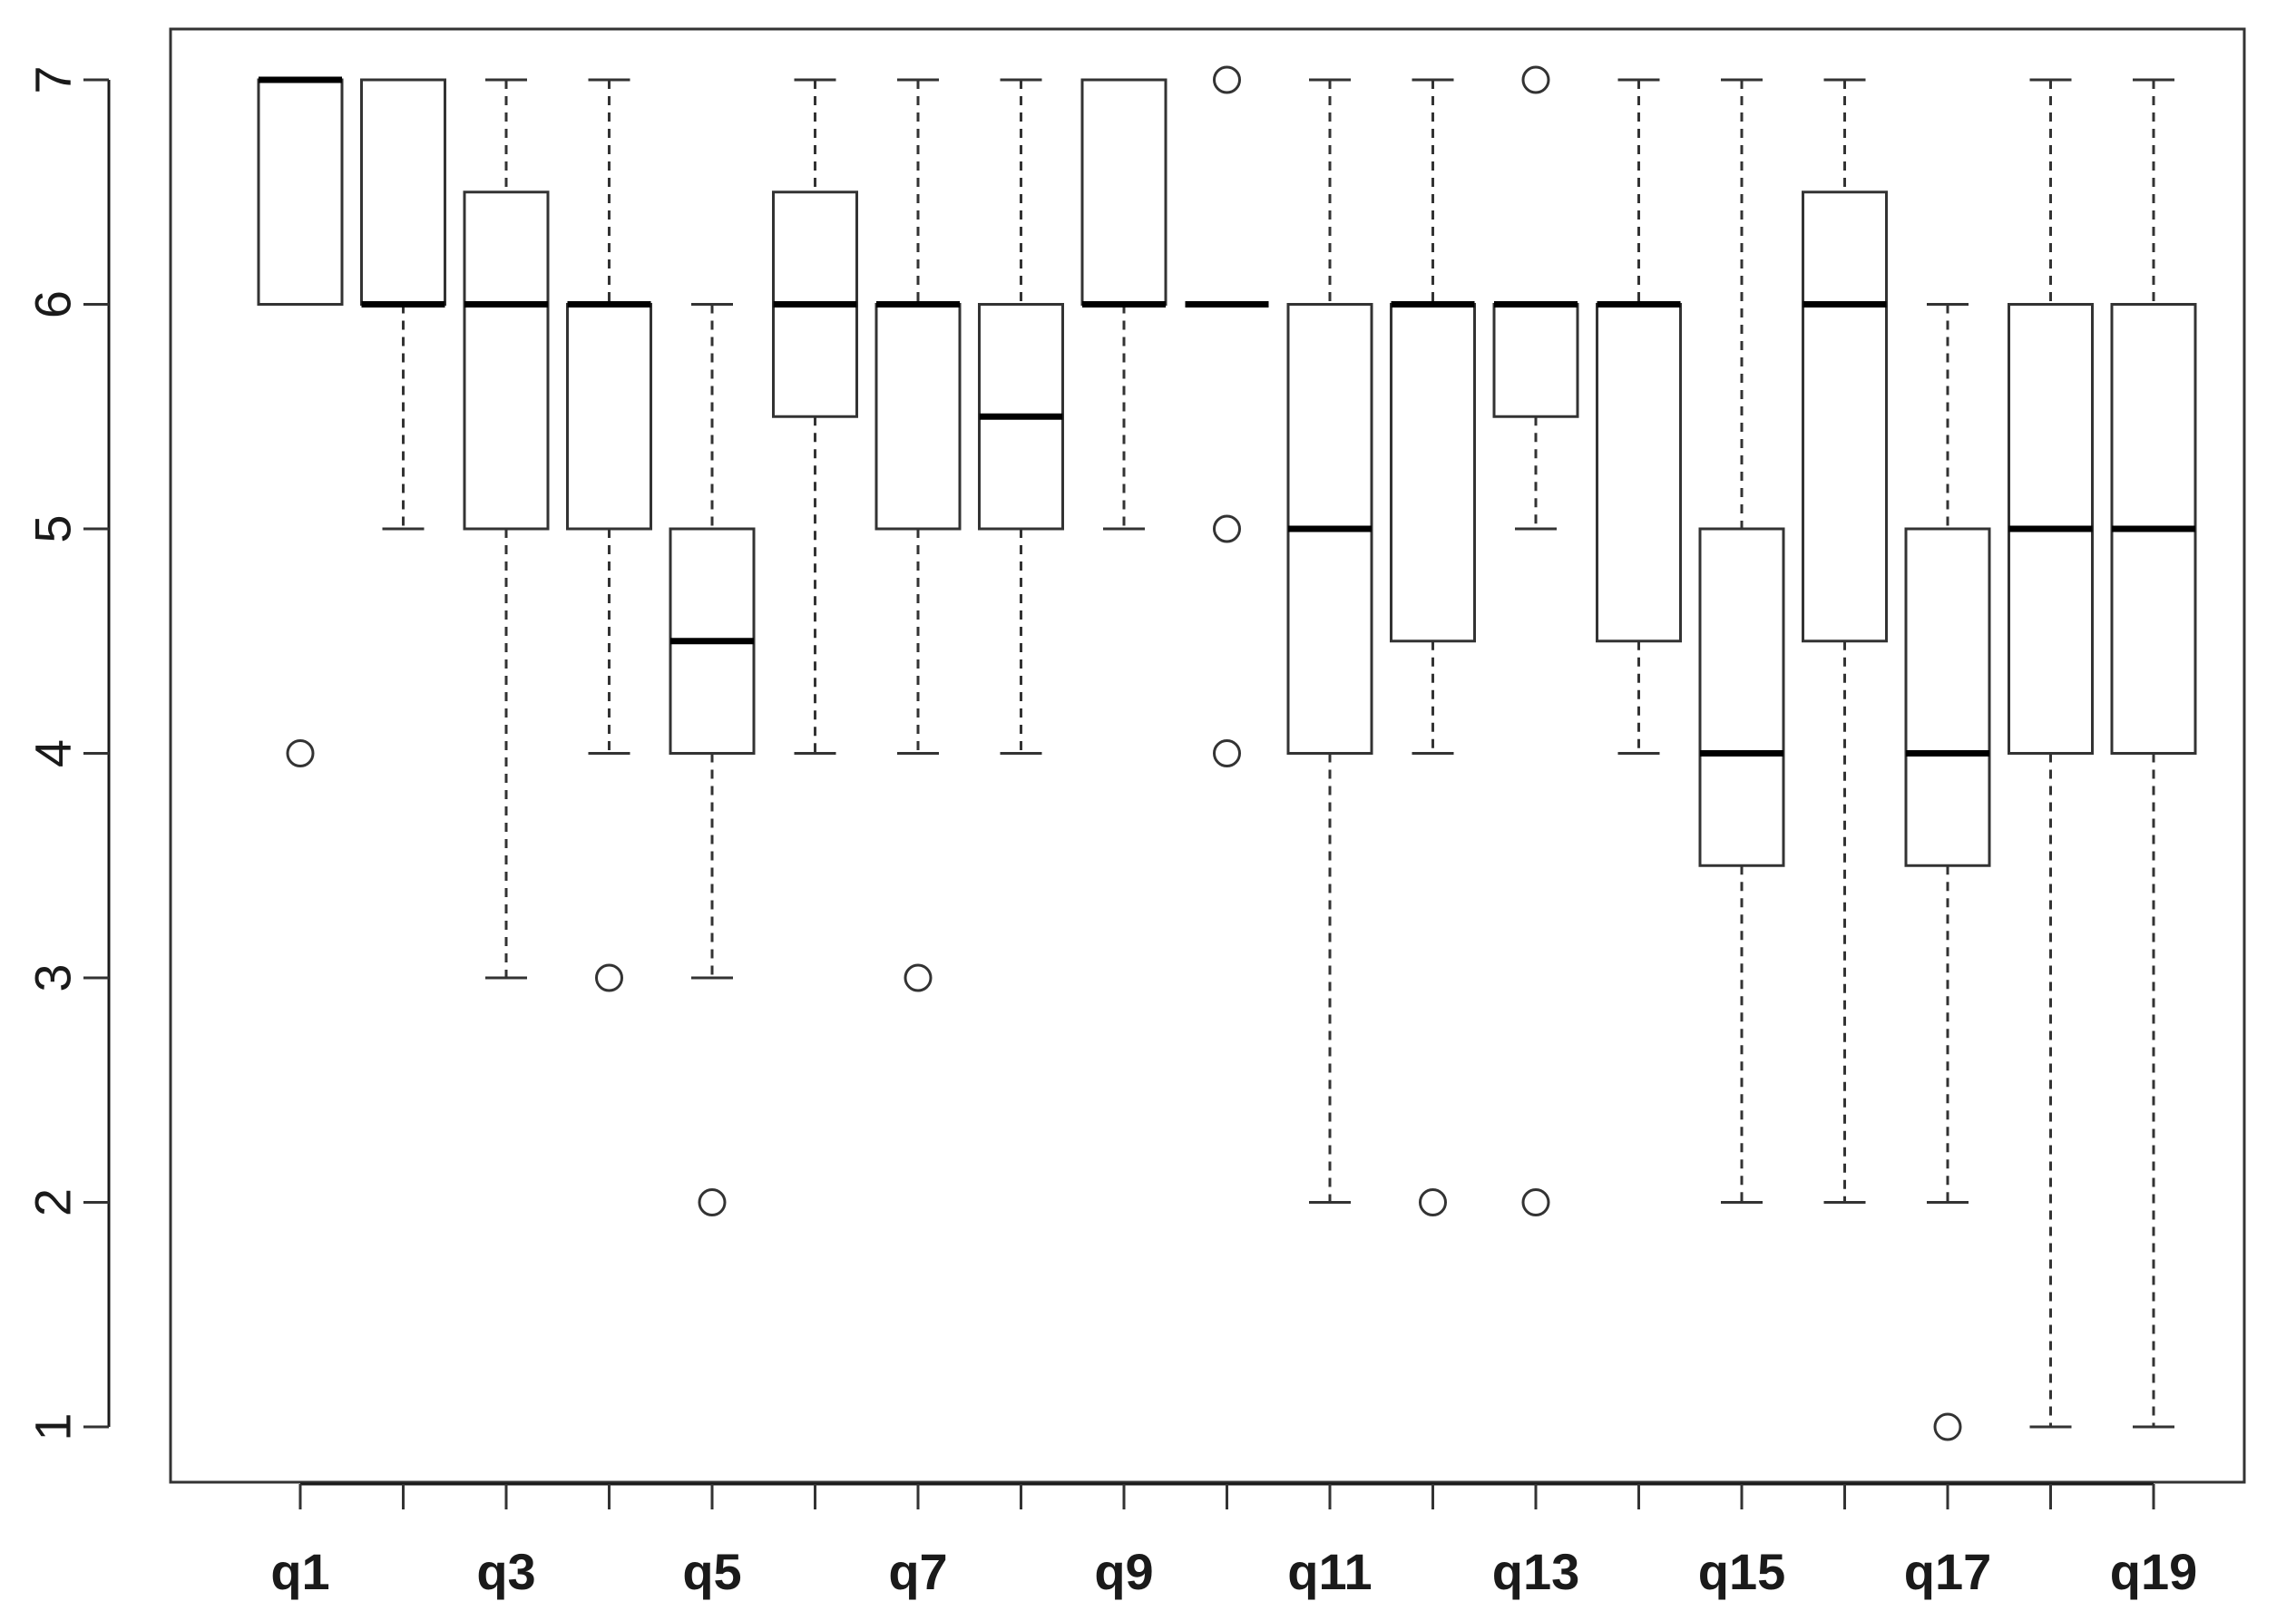 Image resolution: width=2296 pixels, height=1611 pixels. What do you see at coordinates (1124, 1571) in the screenshot?
I see `x-tick-label: q9` at bounding box center [1124, 1571].